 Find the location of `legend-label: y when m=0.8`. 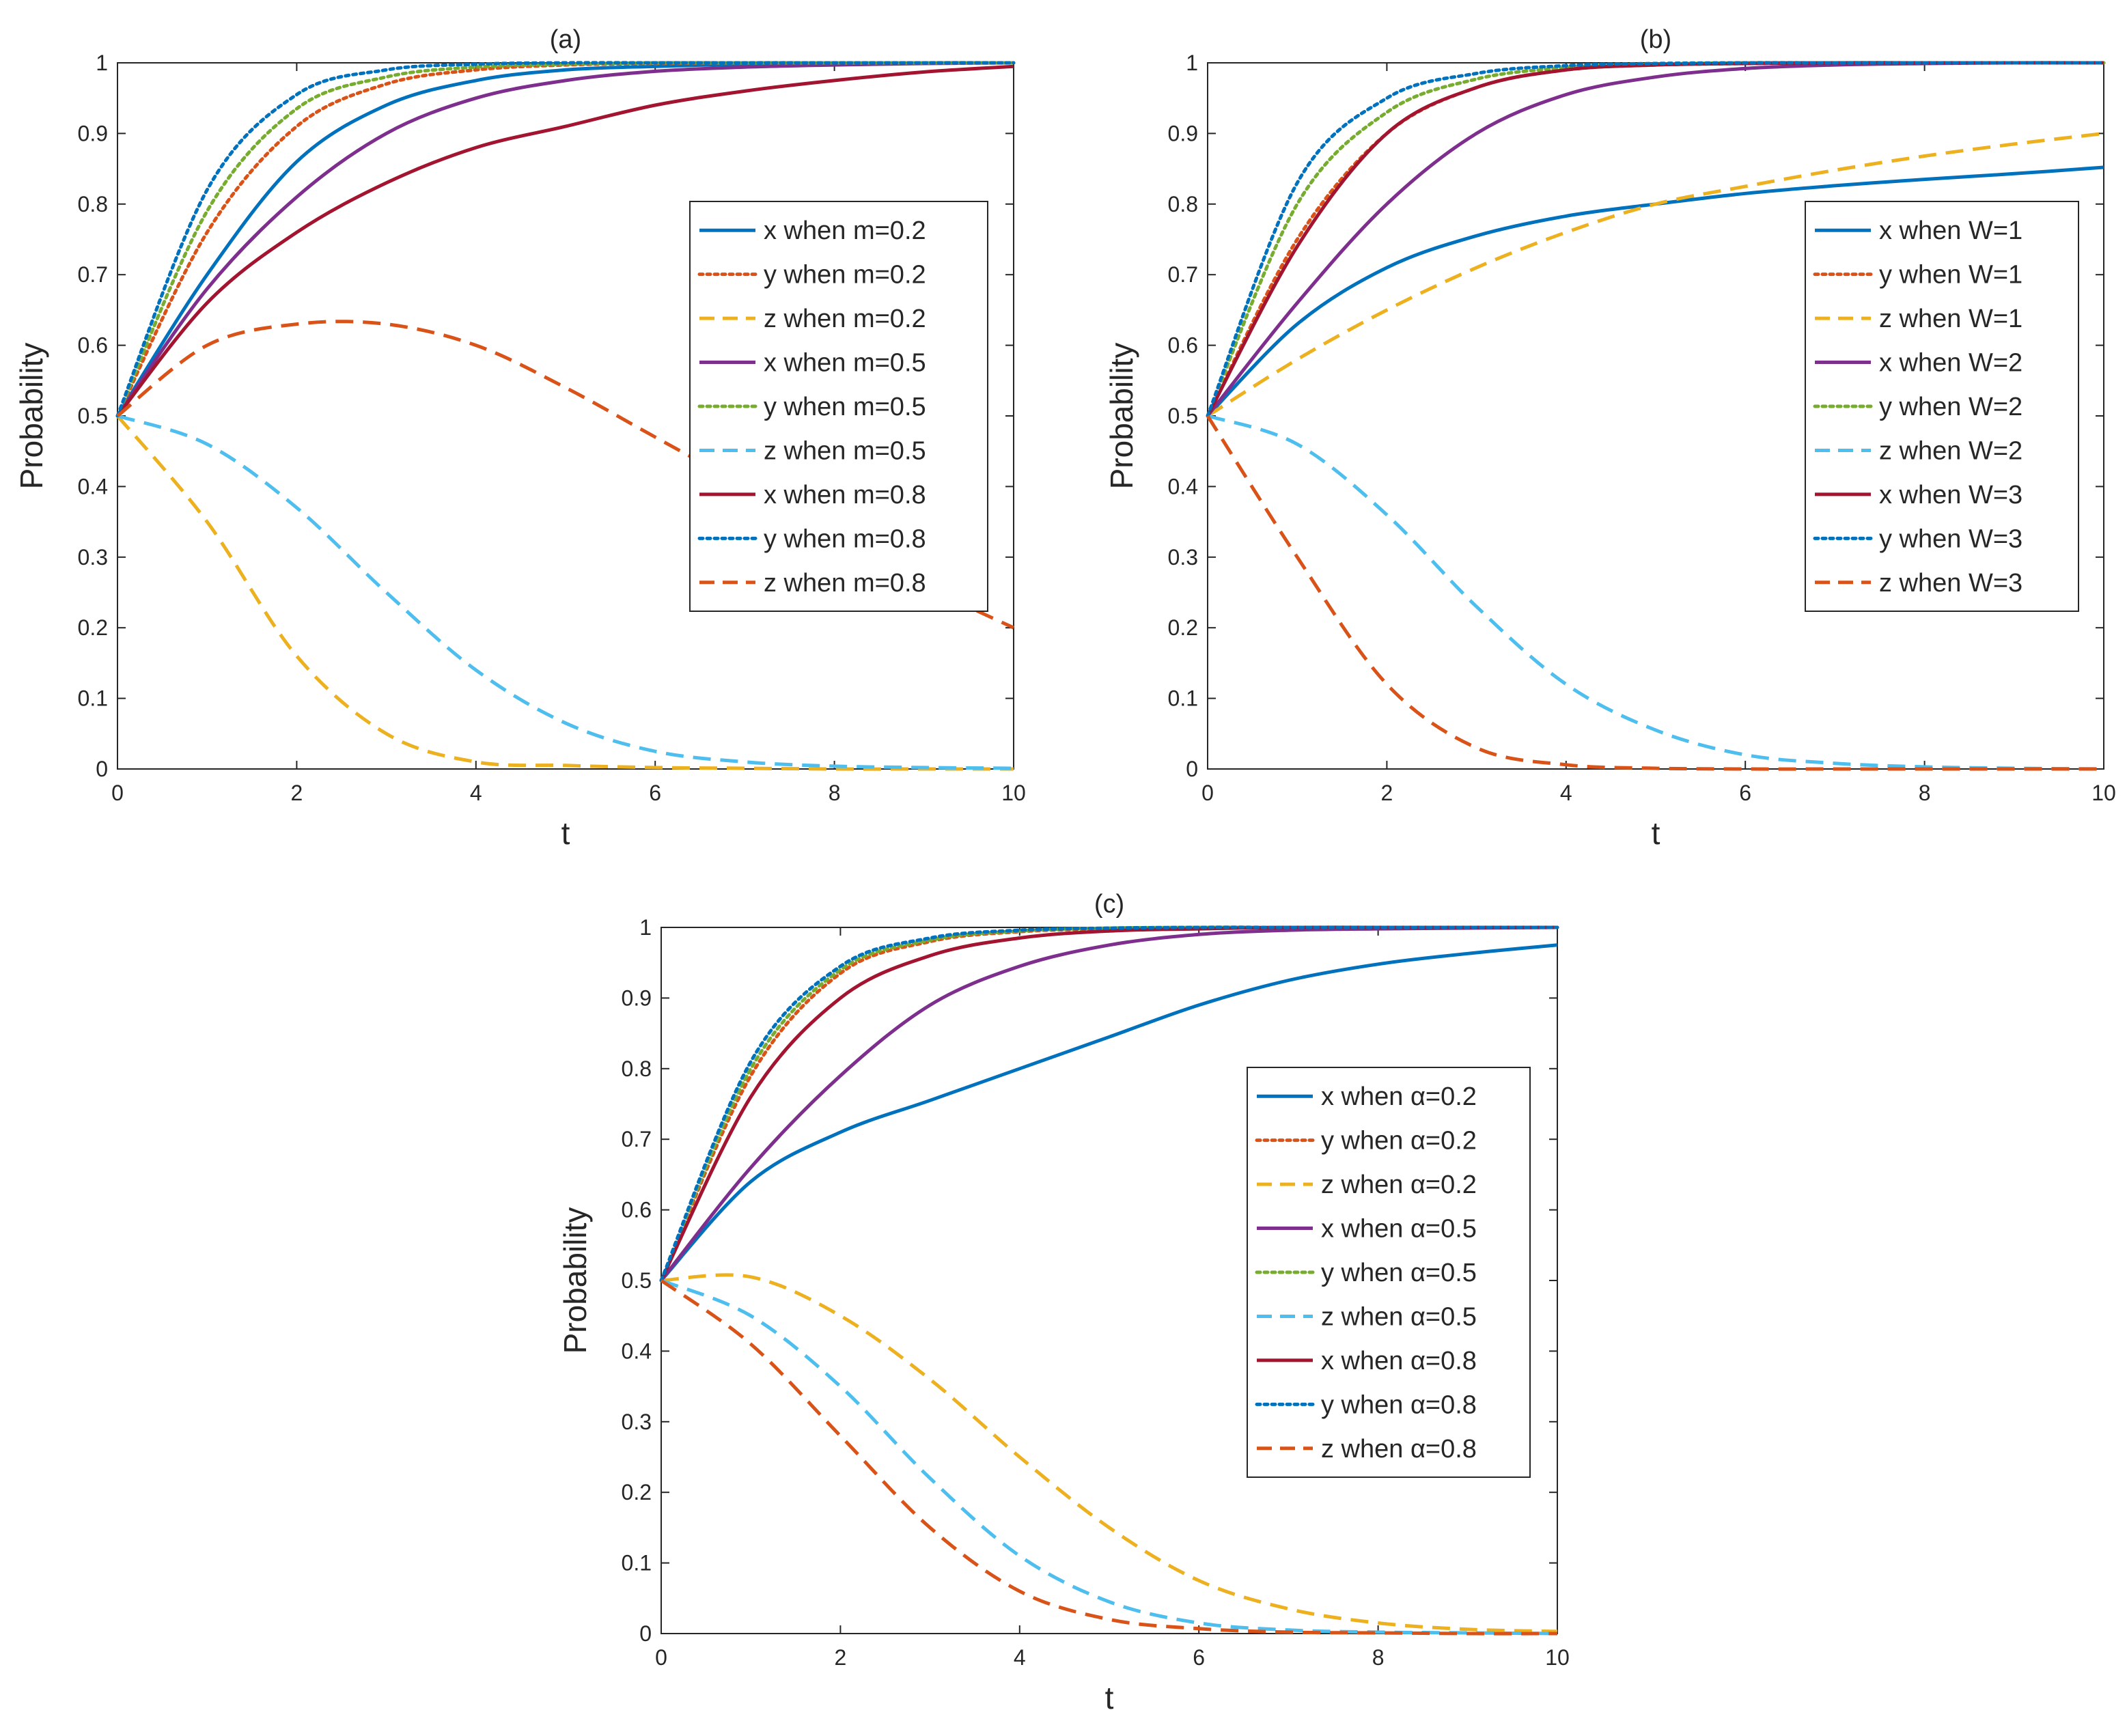

legend-label: y when m=0.8 is located at coordinates (845, 538).